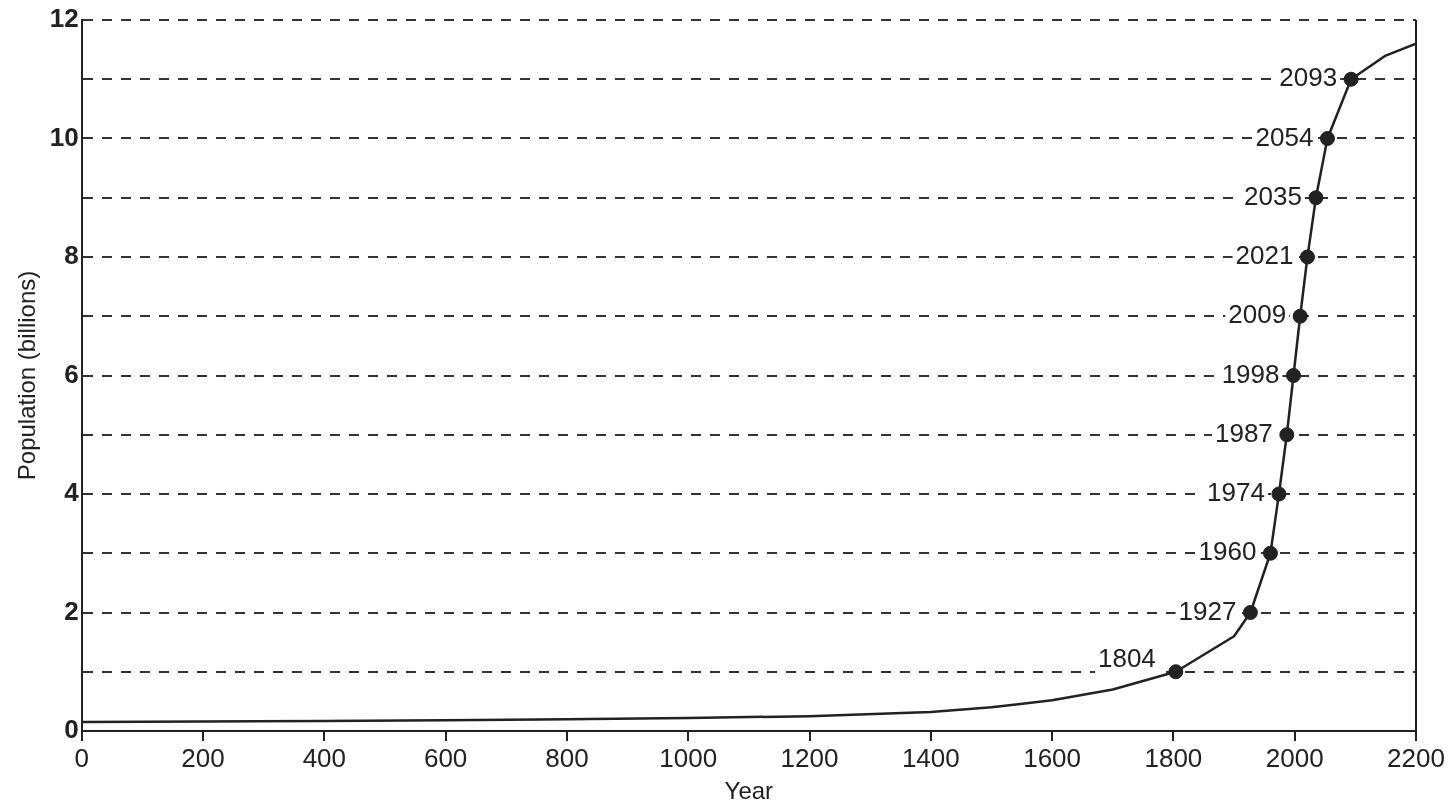 This screenshot has width=1456, height=812. Describe the element at coordinates (324, 757) in the screenshot. I see `x-tick-label: 400` at that location.